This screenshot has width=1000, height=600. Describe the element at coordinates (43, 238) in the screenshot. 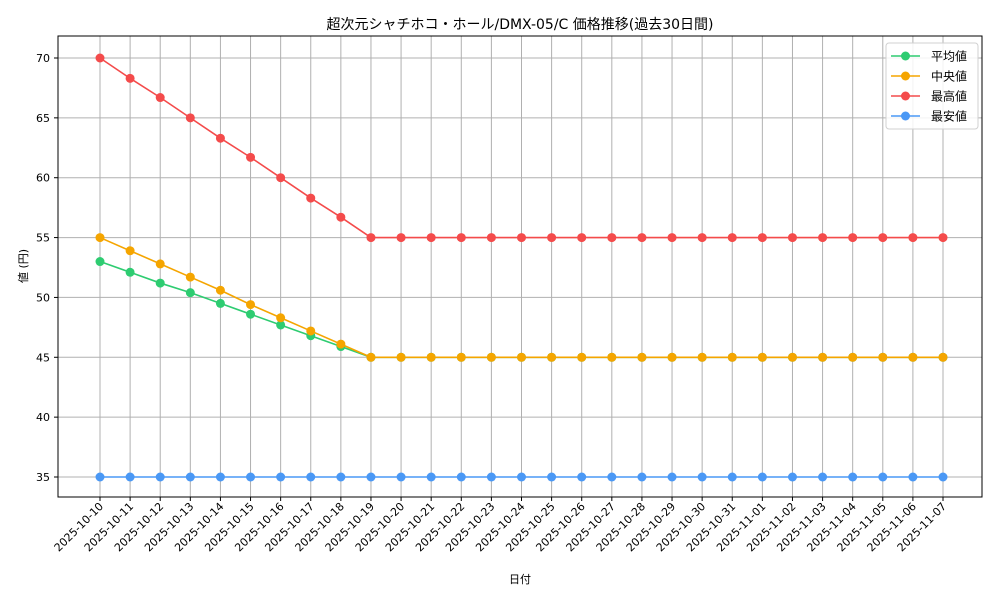

I see `y-tick-label: 55` at that location.